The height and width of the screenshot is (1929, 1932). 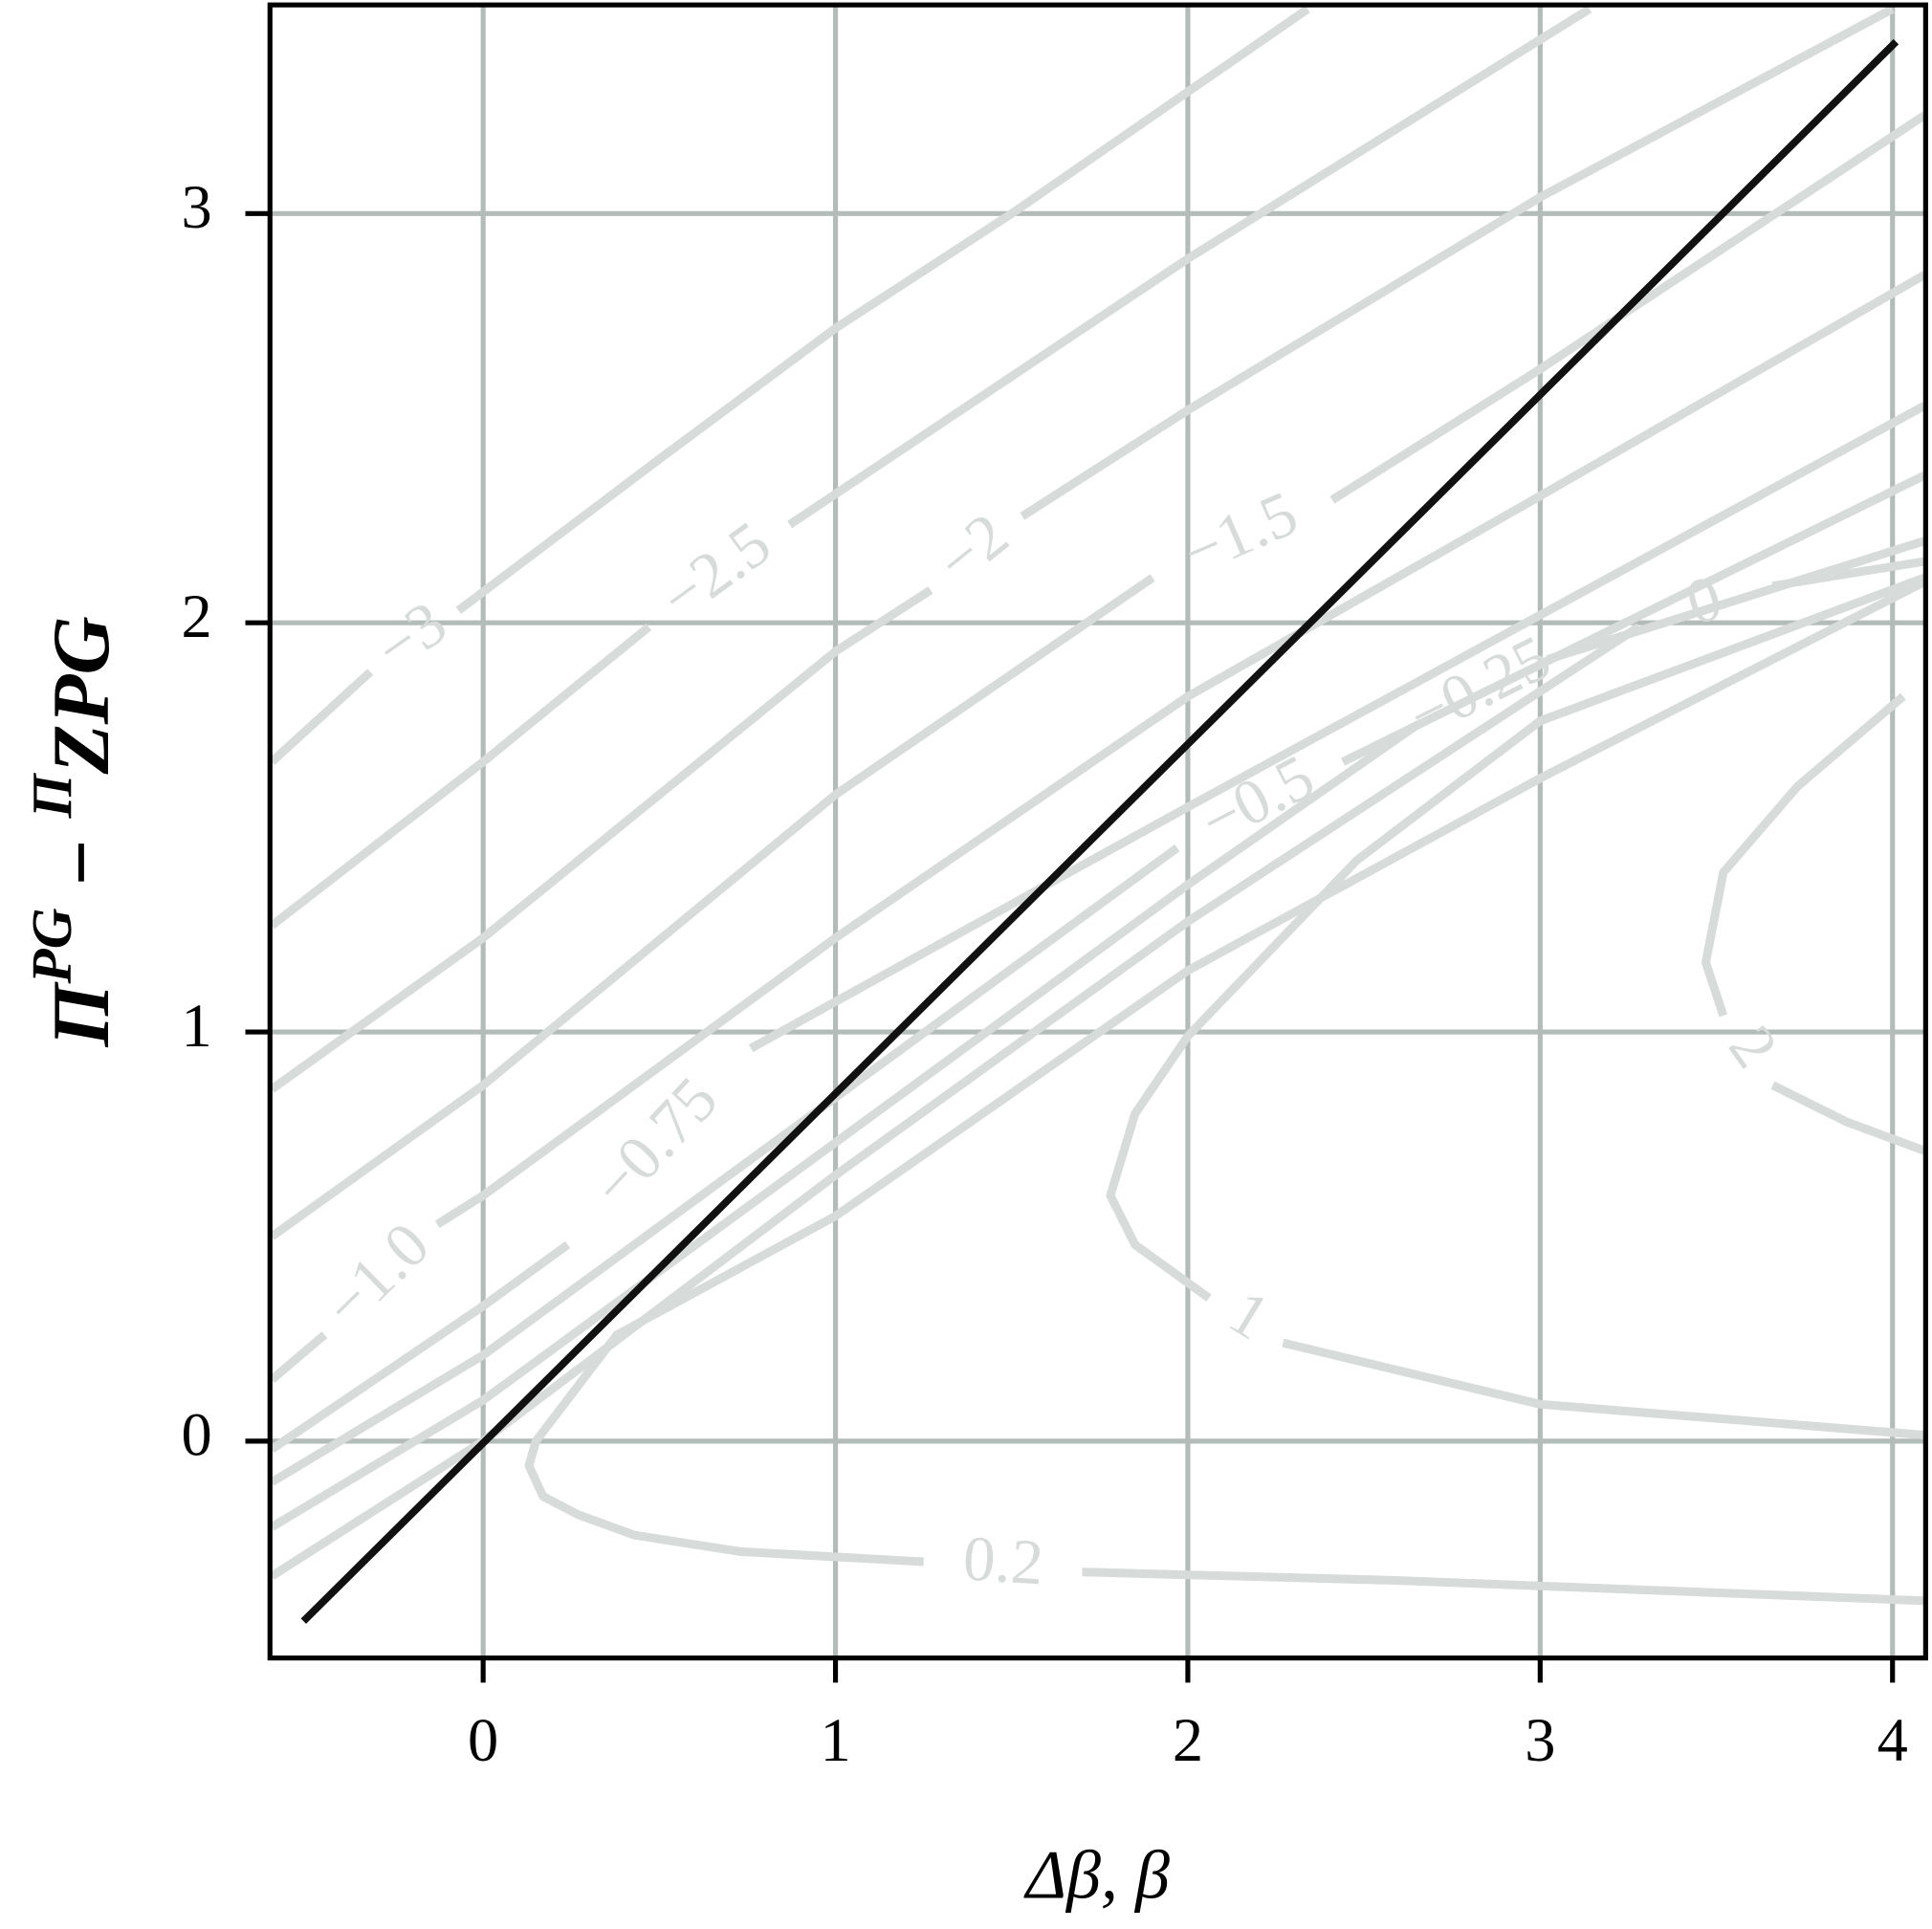 I want to click on contour-label: 2, so click(x=1753, y=1046).